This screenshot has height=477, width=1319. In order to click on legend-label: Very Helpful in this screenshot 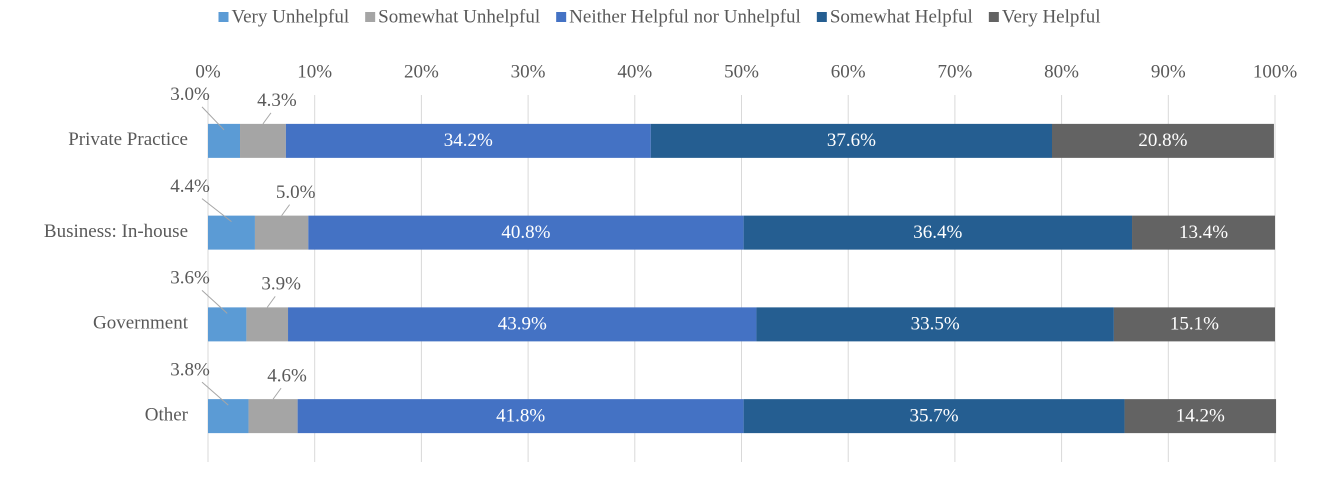, I will do `click(1051, 16)`.